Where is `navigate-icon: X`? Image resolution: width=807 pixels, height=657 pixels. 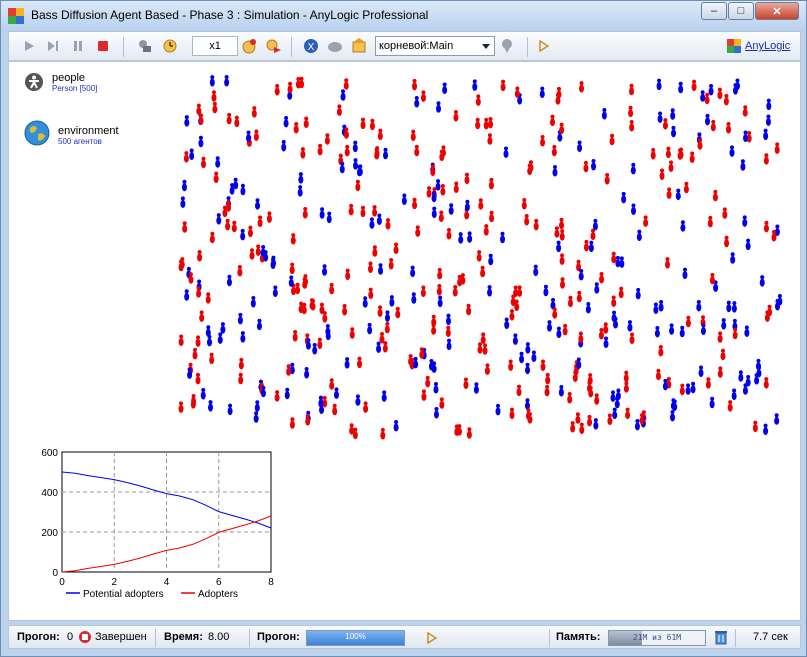
navigate-icon: X is located at coordinates (311, 46).